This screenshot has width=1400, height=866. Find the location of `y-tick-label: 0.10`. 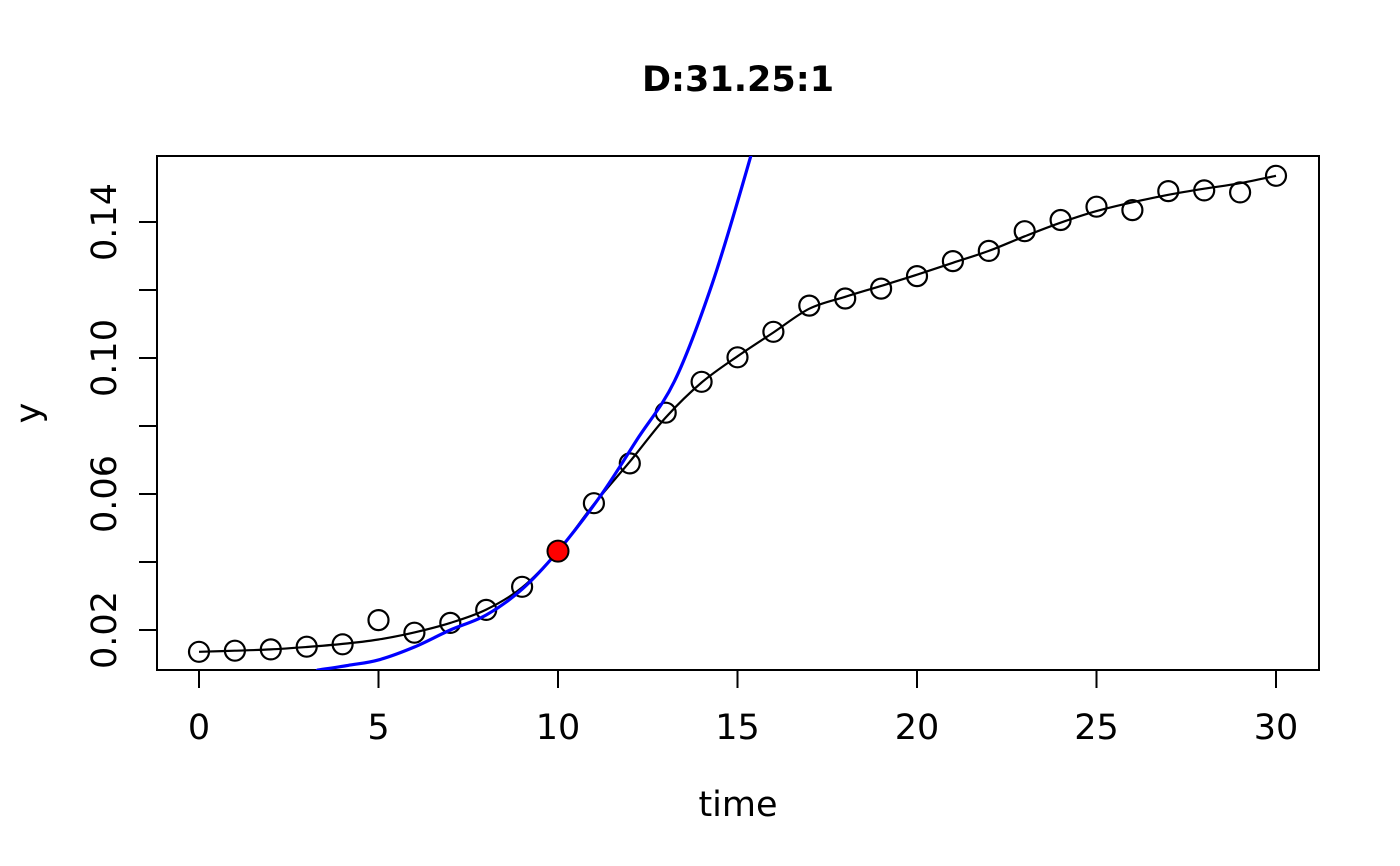

y-tick-label: 0.10 is located at coordinates (105, 358).